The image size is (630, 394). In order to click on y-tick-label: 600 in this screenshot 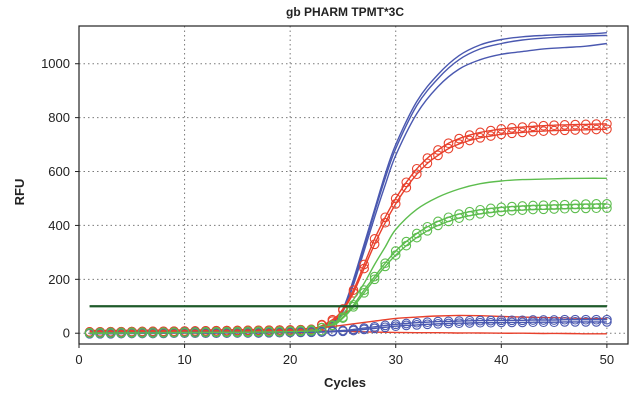, I will do `click(59, 171)`.